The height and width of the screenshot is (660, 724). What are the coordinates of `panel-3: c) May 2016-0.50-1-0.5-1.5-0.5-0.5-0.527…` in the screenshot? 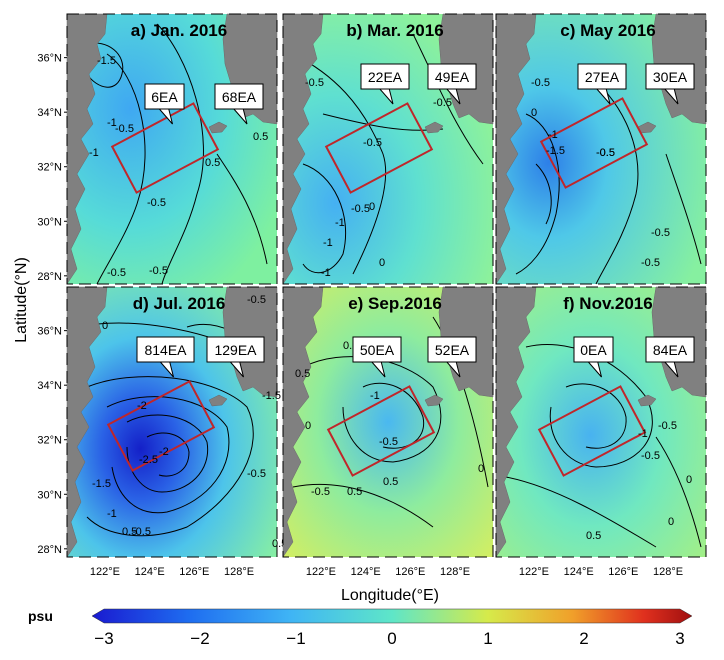 It's located at (601, 149).